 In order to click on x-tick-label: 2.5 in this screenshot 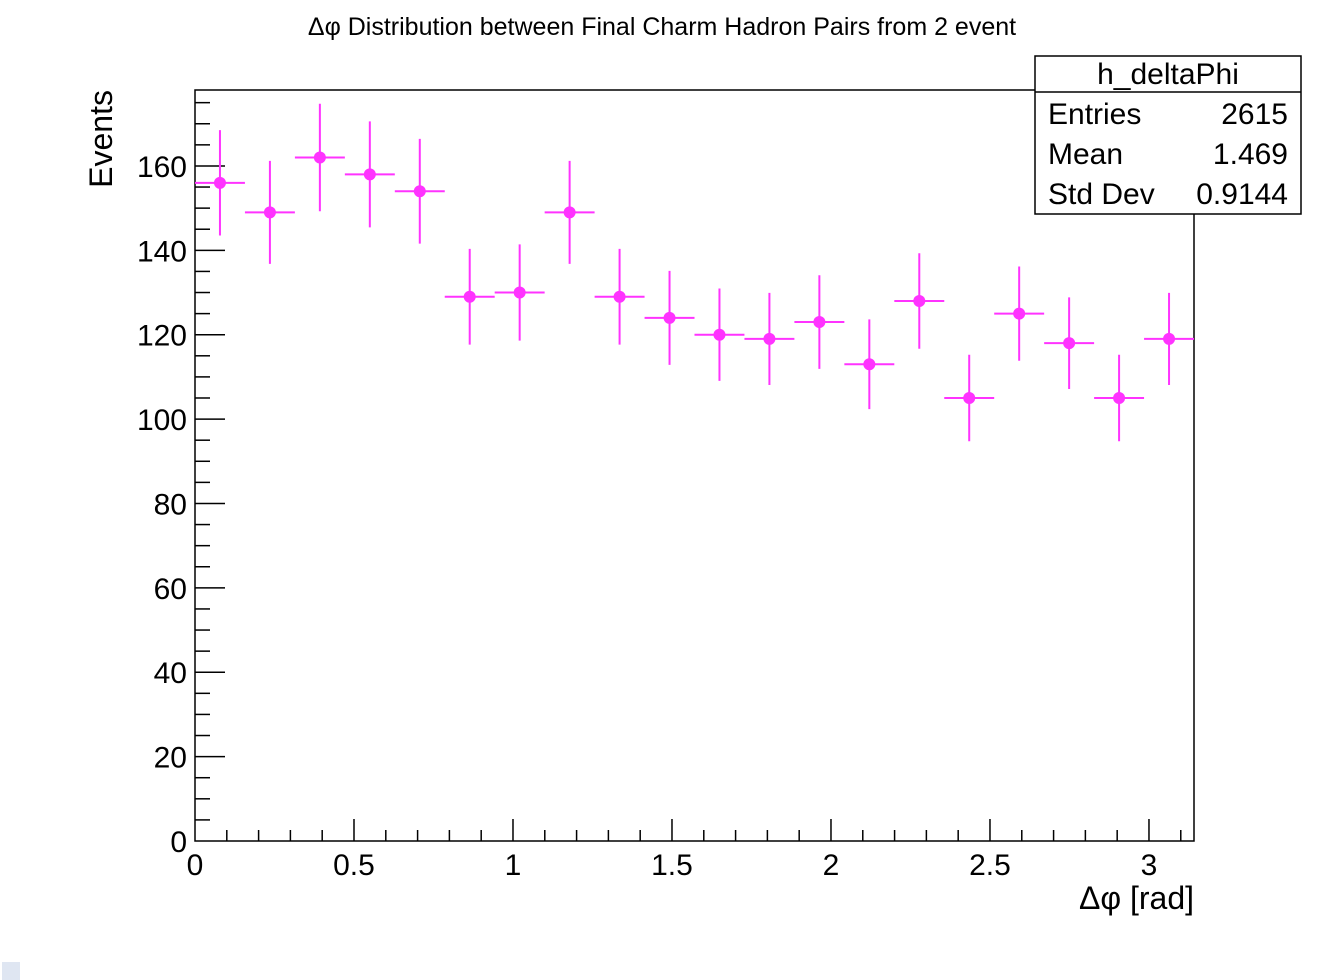, I will do `click(990, 865)`.